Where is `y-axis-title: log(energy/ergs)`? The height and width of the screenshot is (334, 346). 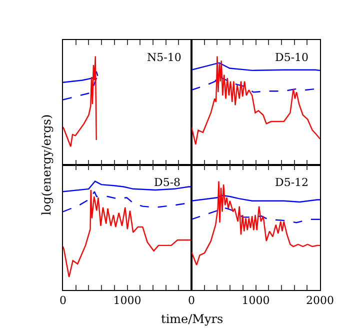
y-axis-title: log(energy/ergs) is located at coordinates (46, 165).